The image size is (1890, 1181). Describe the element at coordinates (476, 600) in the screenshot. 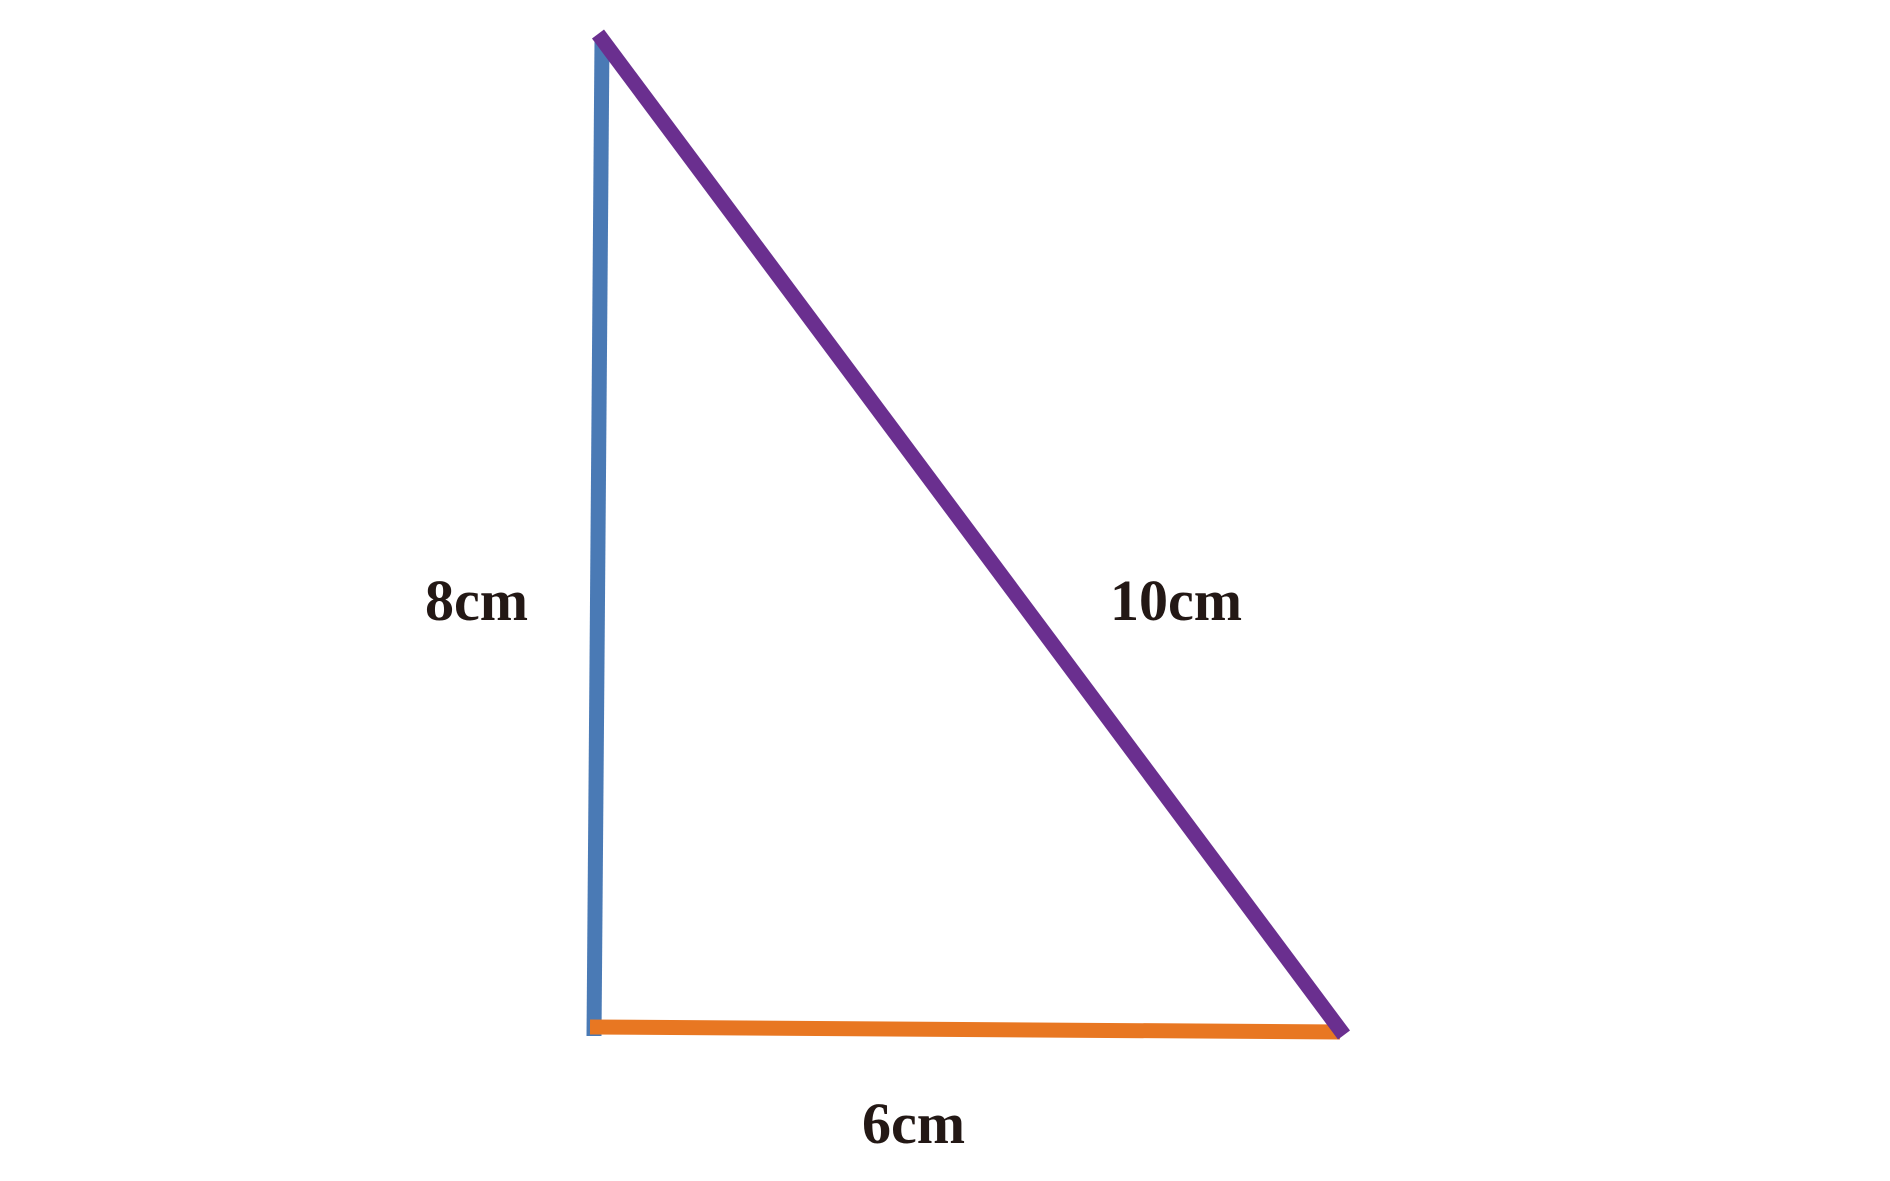

I see `label-vertical: 8cm` at that location.